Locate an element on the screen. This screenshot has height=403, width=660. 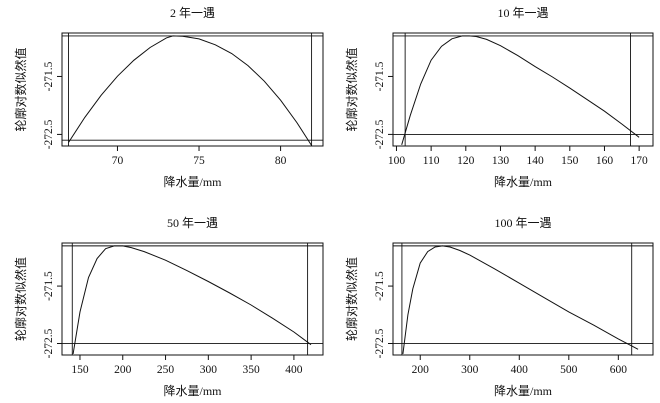
x-tick-label: 140 is located at coordinates (536, 161).